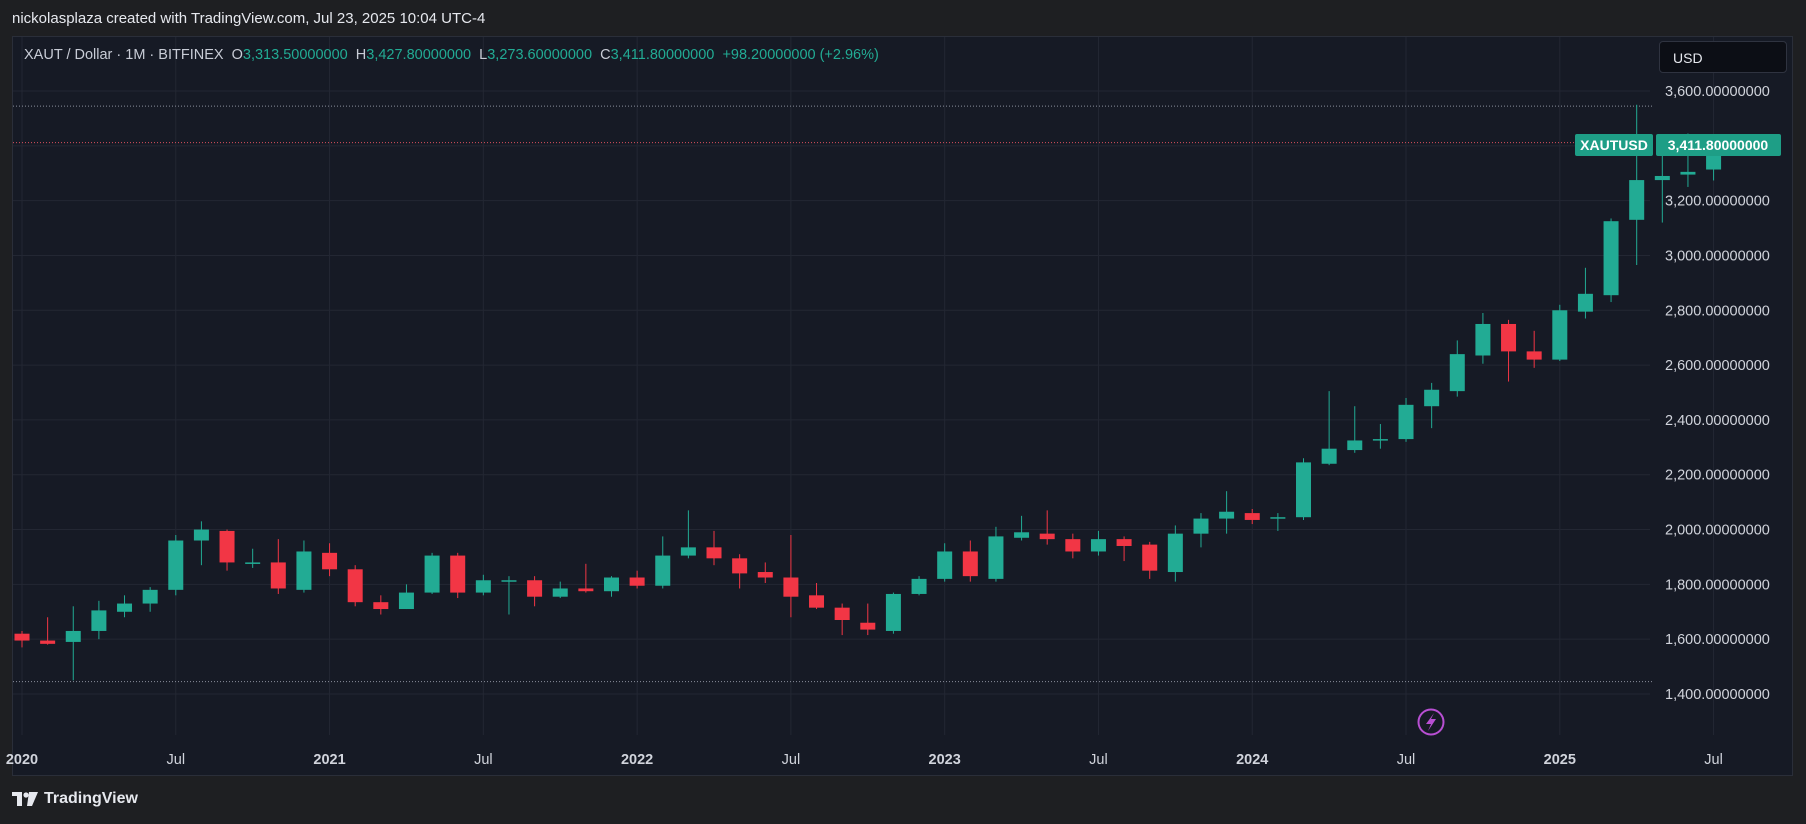 The width and height of the screenshot is (1806, 824). I want to click on price-tag-value-bg, so click(1718, 145).